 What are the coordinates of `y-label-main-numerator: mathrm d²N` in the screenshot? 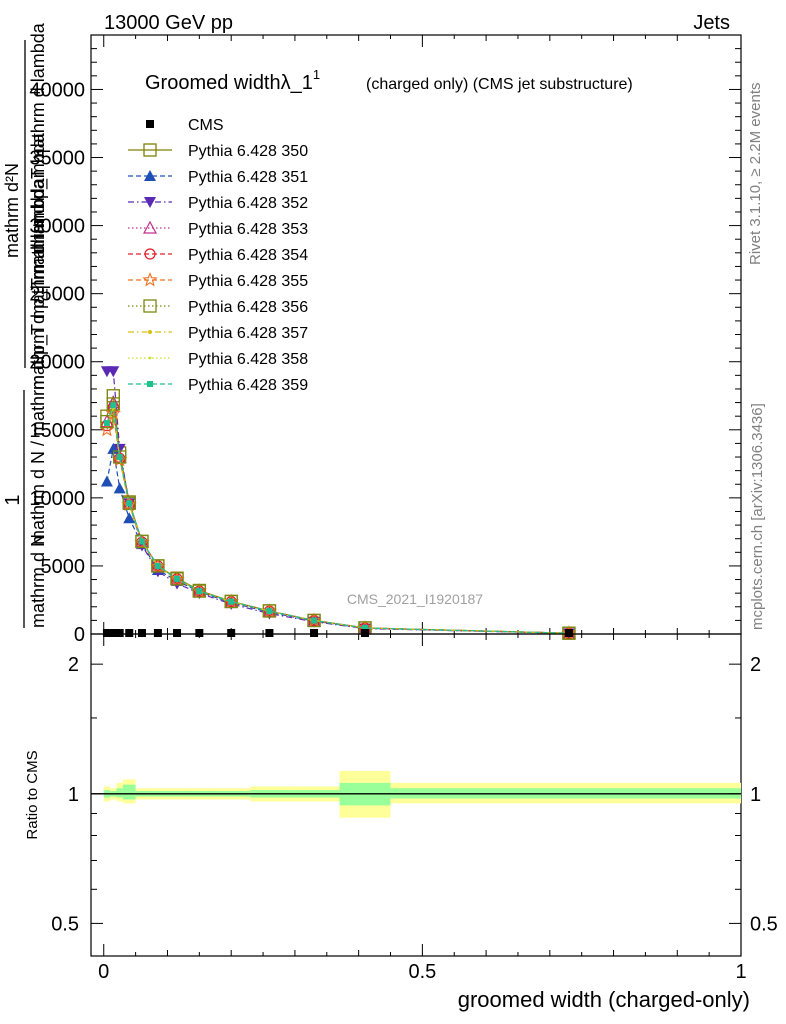 It's located at (12, 210).